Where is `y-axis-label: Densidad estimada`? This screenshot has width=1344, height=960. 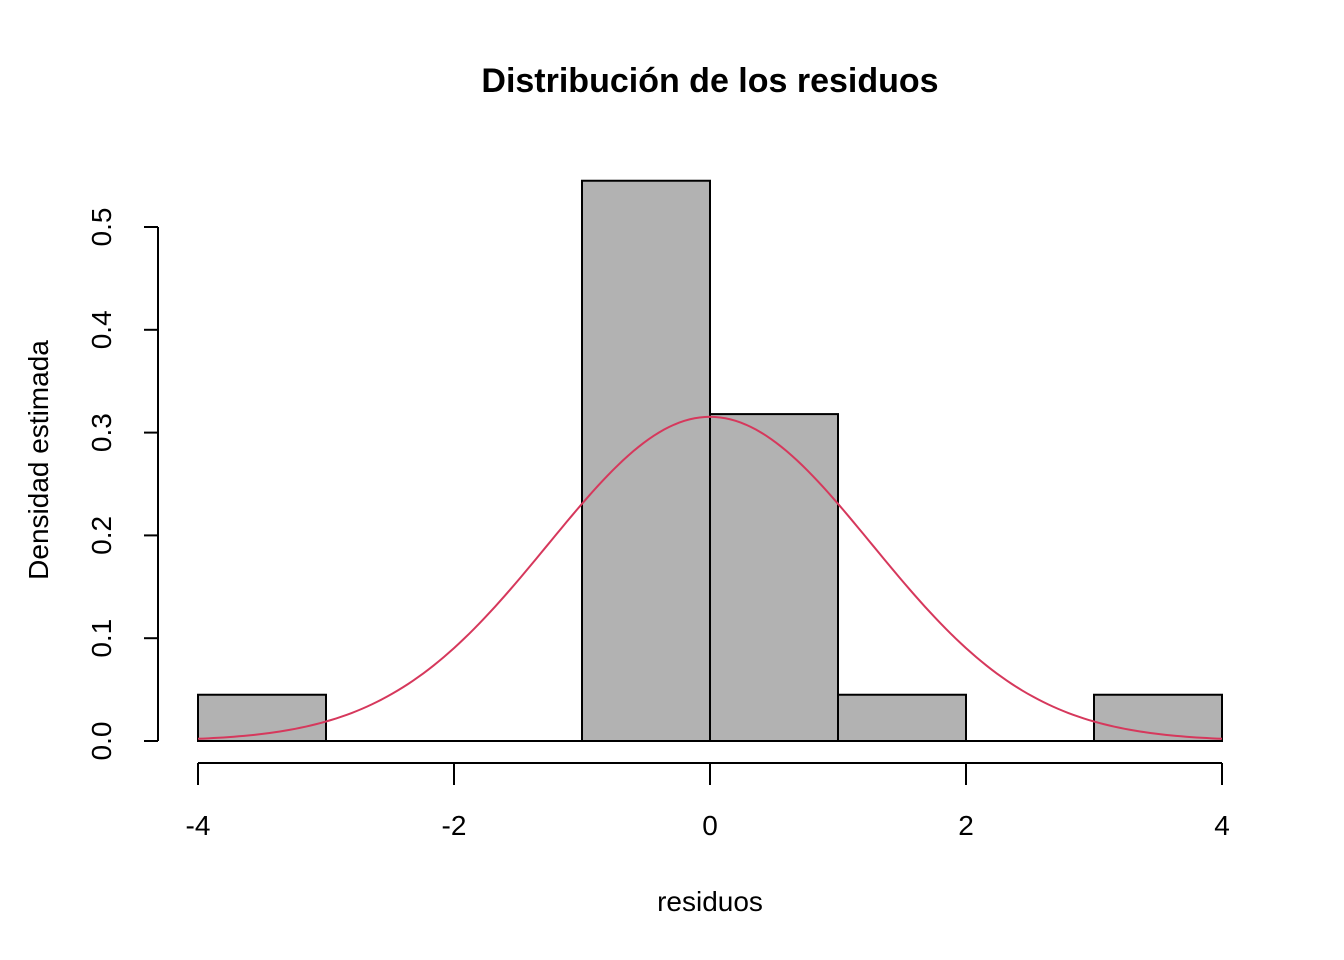
y-axis-label: Densidad estimada is located at coordinates (38, 460).